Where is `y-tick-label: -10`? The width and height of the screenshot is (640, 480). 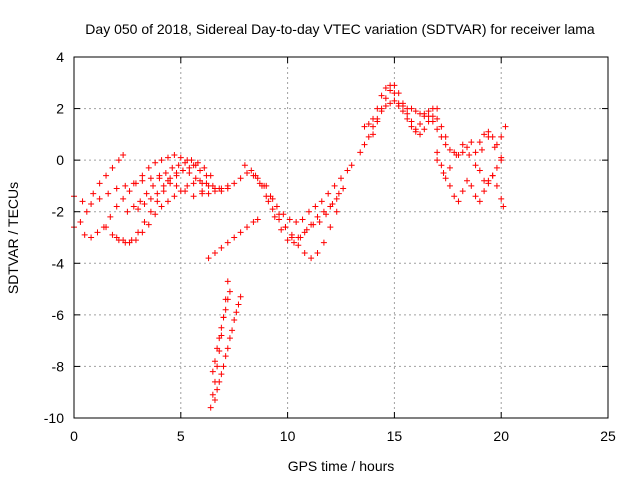
y-tick-label: -10 is located at coordinates (54, 418).